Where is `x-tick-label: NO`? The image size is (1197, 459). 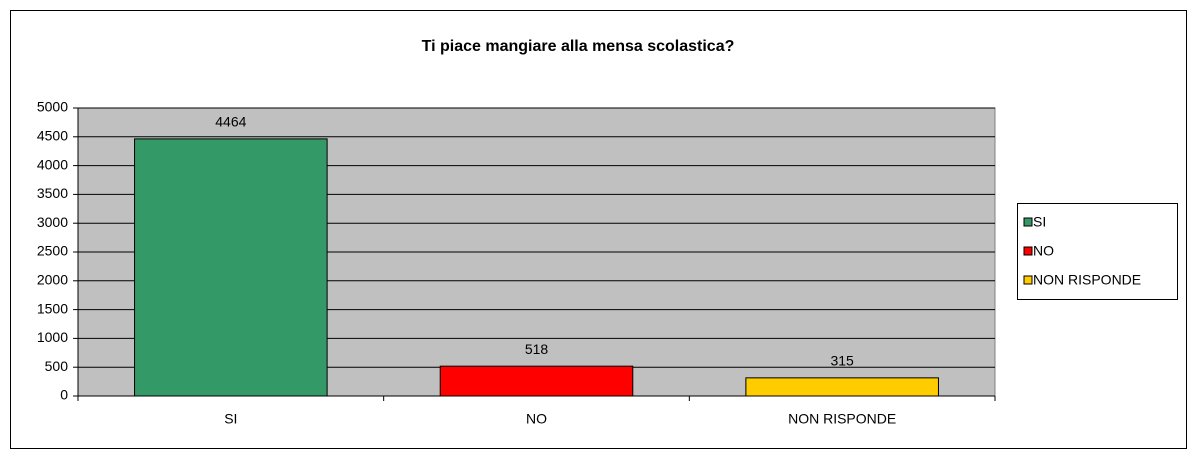 x-tick-label: NO is located at coordinates (536, 419).